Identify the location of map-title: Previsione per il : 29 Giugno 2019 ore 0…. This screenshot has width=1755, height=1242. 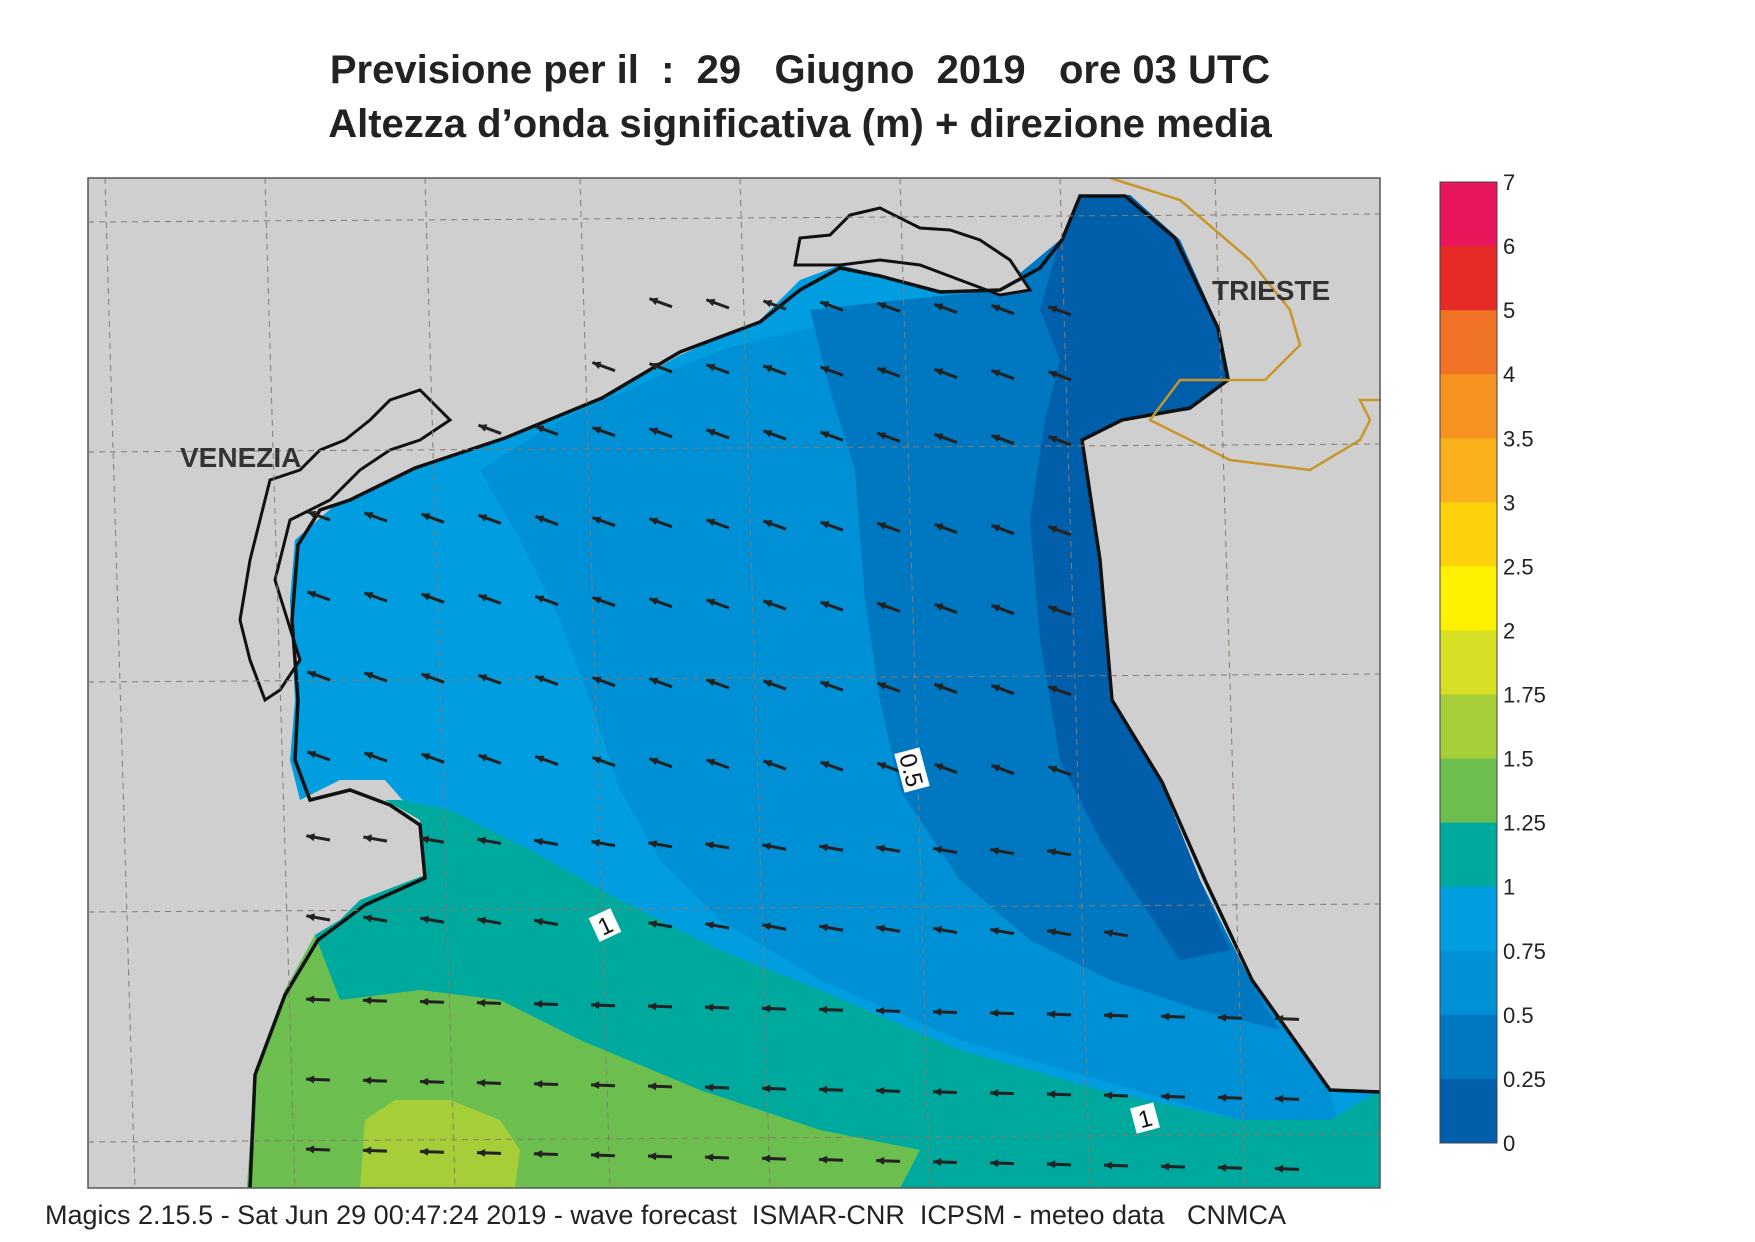
(800, 70).